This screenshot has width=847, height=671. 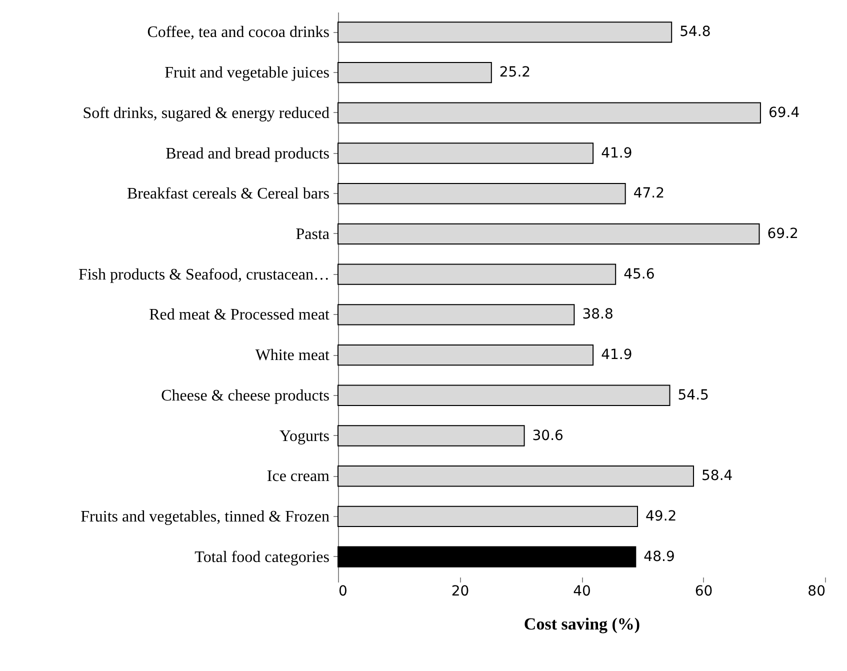 I want to click on data-label: 48.9, so click(x=659, y=556).